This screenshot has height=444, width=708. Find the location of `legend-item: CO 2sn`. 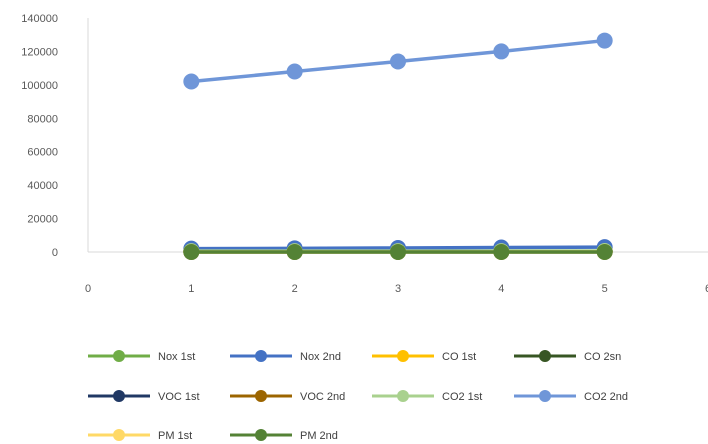

legend-item: CO 2sn is located at coordinates (567, 356).